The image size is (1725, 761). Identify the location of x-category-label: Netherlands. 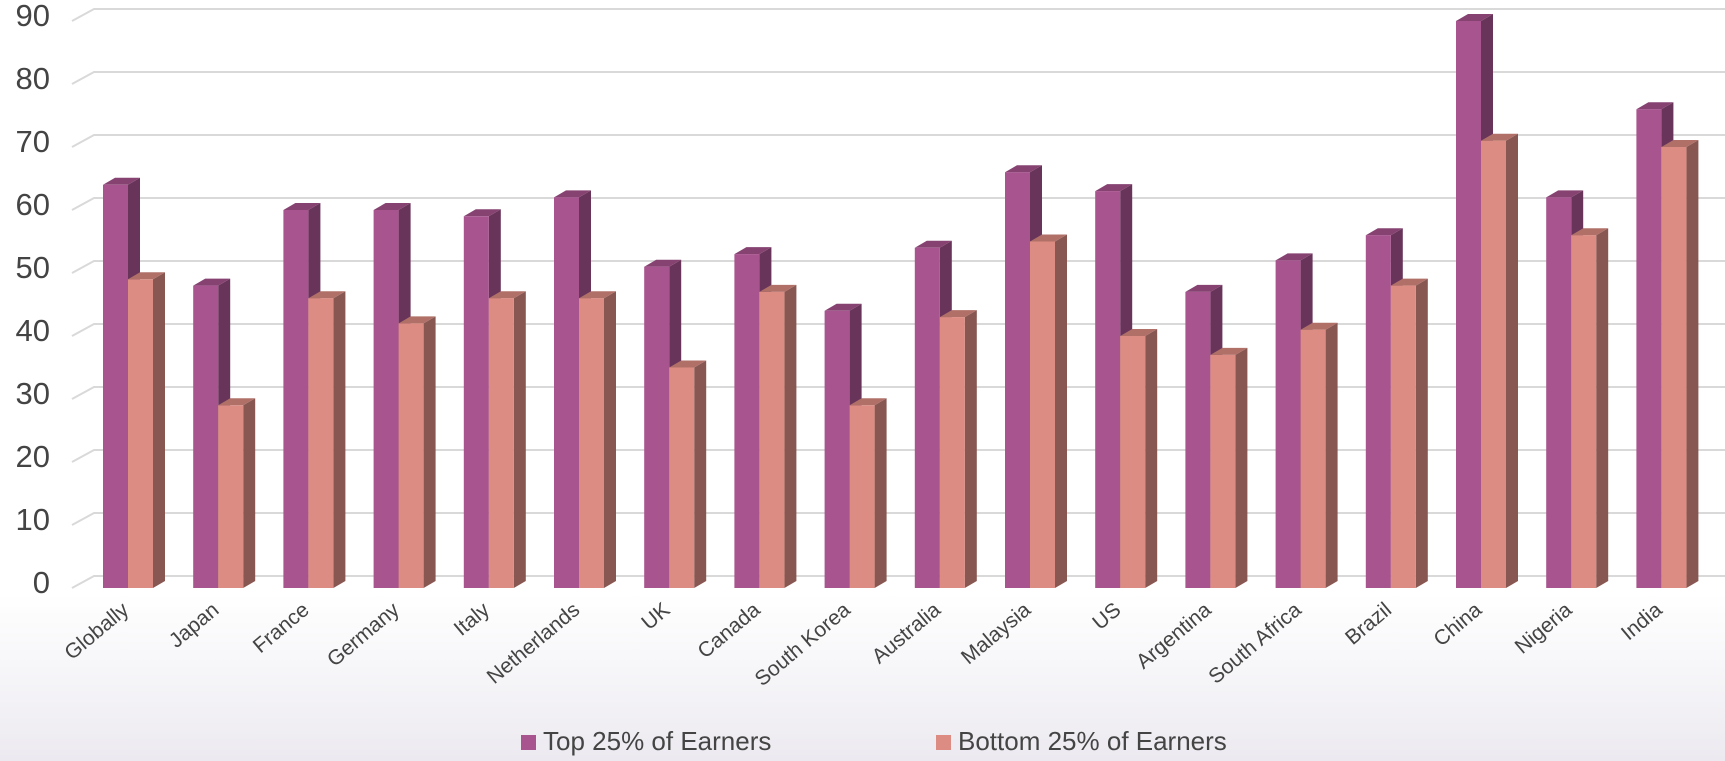
(534, 643).